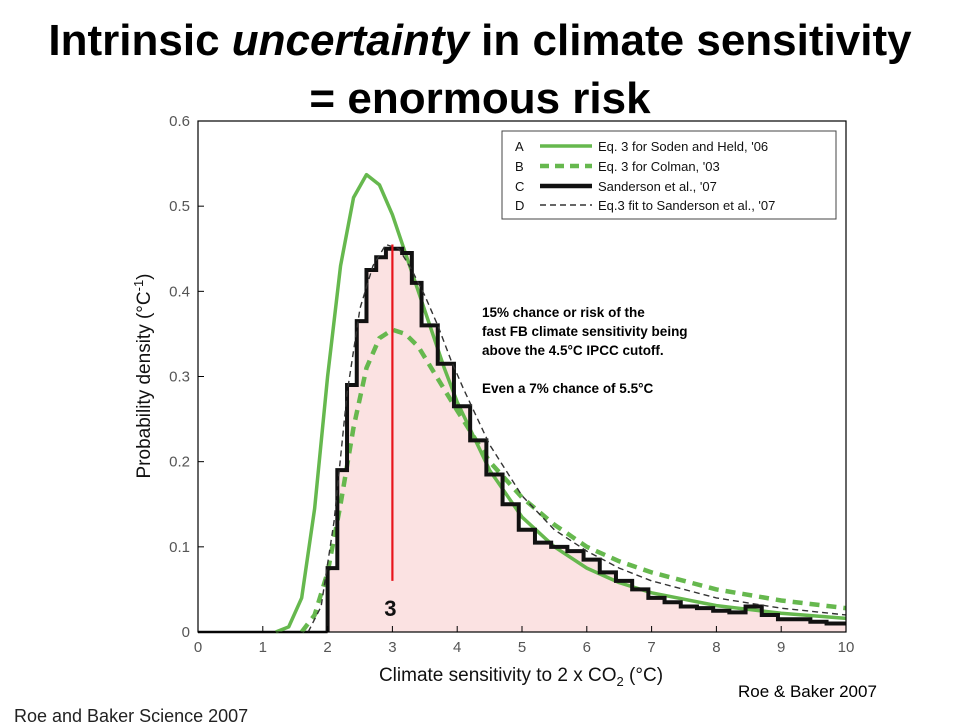 This screenshot has width=960, height=727. Describe the element at coordinates (140, 40) in the screenshot. I see `title-part1: Intrinsic` at that location.